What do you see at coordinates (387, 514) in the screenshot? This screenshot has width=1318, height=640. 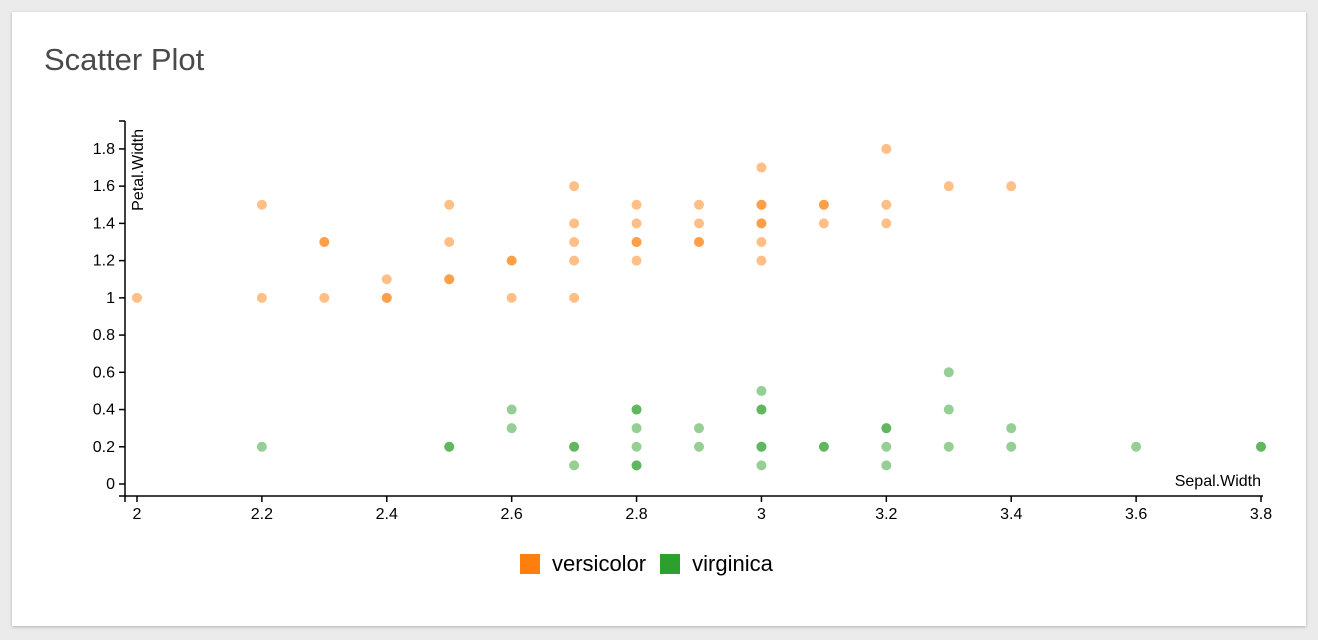 I see `x-tick-label: 2.4` at bounding box center [387, 514].